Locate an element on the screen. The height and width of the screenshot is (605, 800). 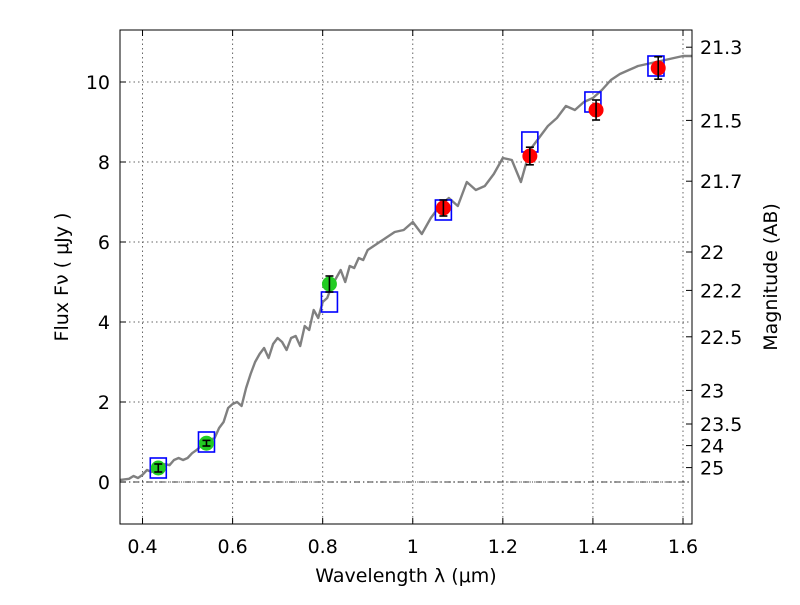
x-tick-label: 1.2 is located at coordinates (503, 547).